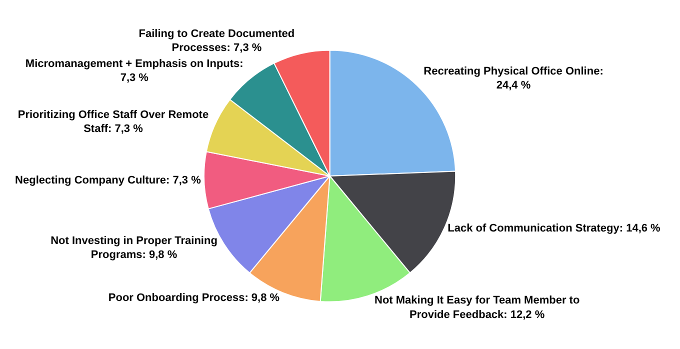 The width and height of the screenshot is (680, 349). I want to click on slice-label: Recreating Physical Office Online: 24,4 %, so click(514, 78).